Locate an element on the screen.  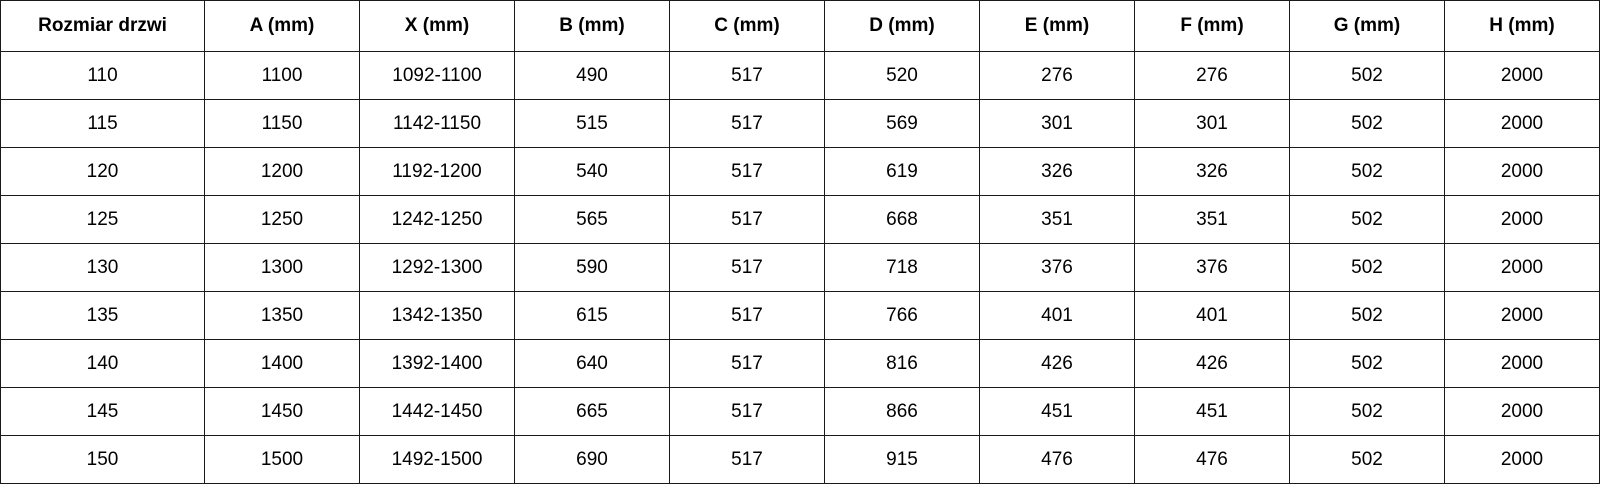
table-cell: 150 is located at coordinates (102, 459).